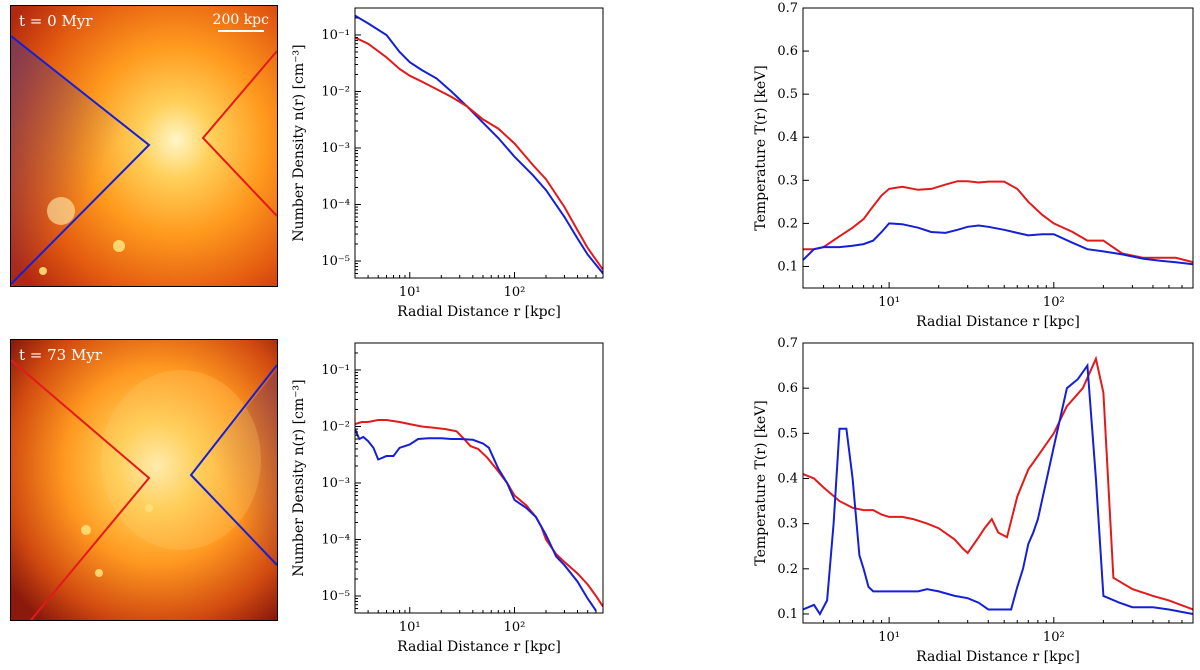 This screenshot has width=1200, height=670. What do you see at coordinates (60, 355) in the screenshot?
I see `time-label: t = 73 Myr` at bounding box center [60, 355].